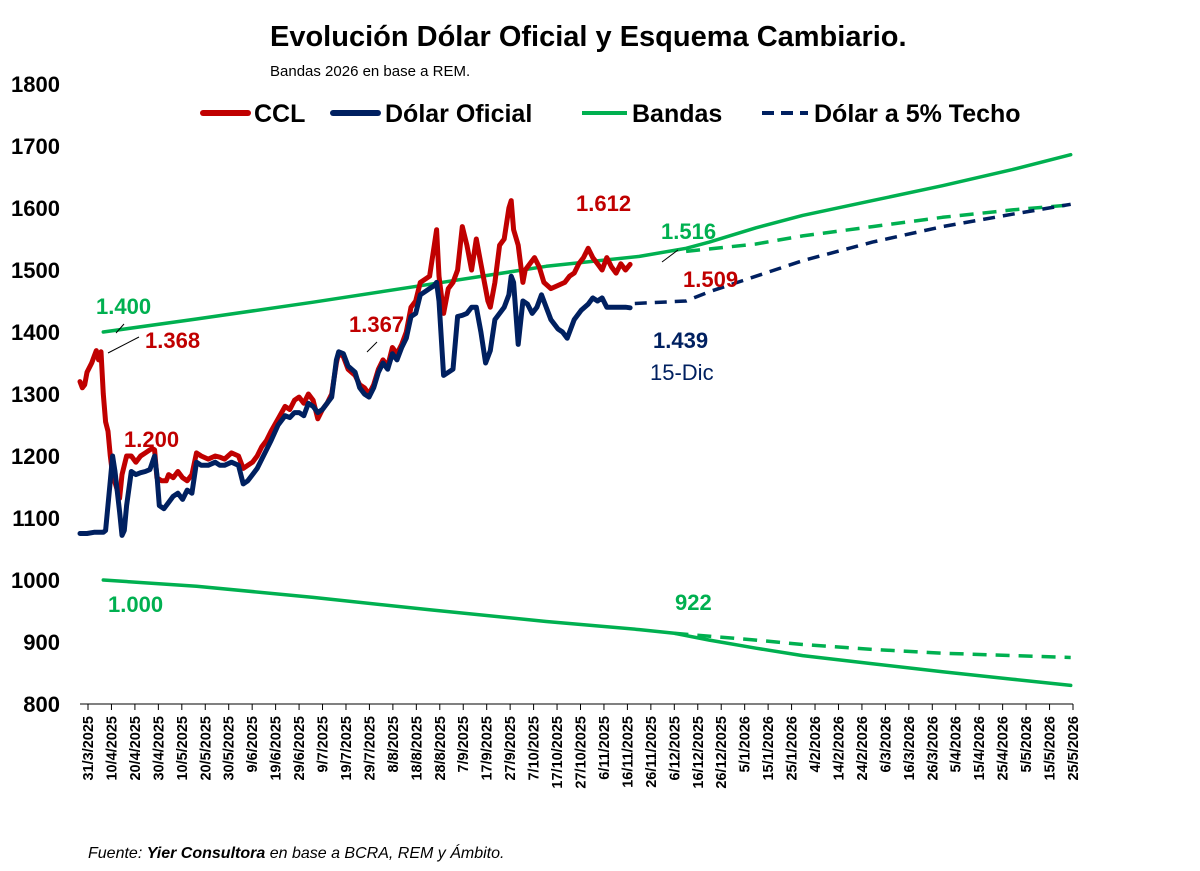 The height and width of the screenshot is (871, 1200). Describe the element at coordinates (355, 405) in the screenshot. I see `series-d-lar-oficial` at that location.